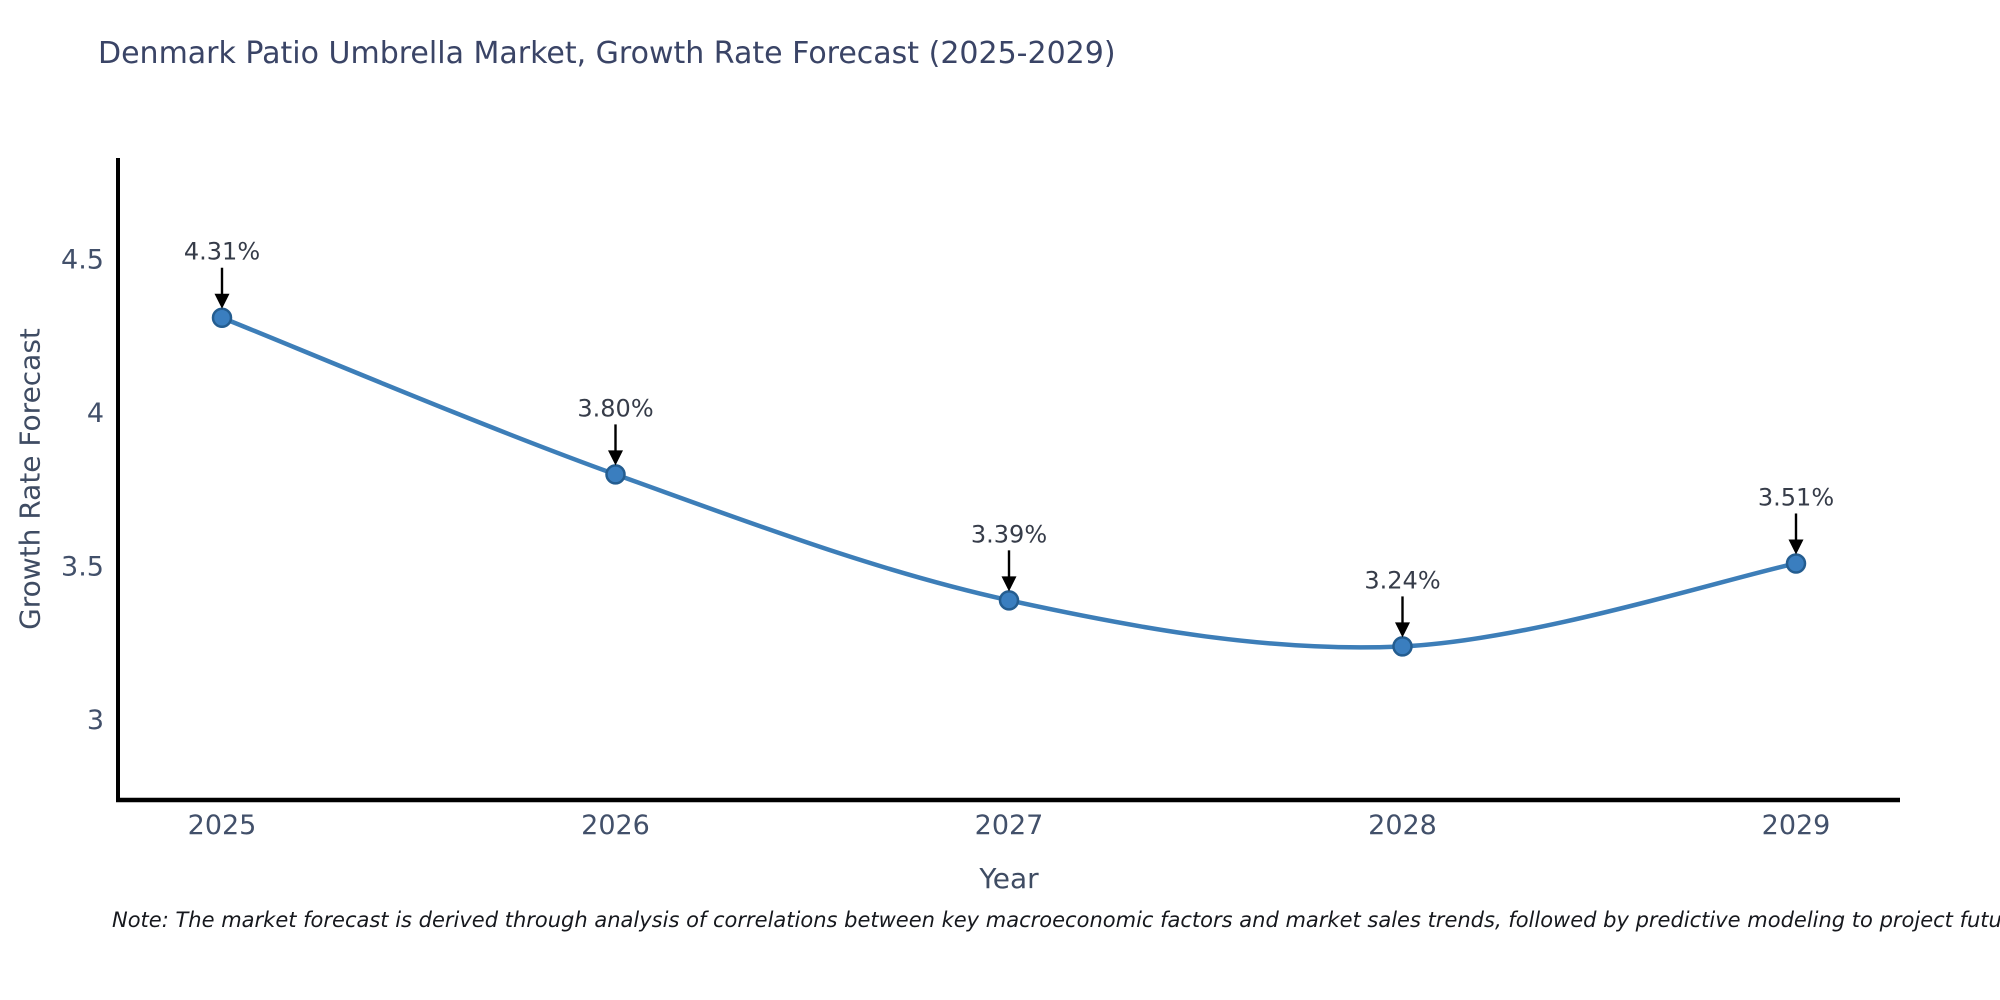 The image size is (2000, 1000). Describe the element at coordinates (1009, 534) in the screenshot. I see `data-point-label: 3.39%` at that location.